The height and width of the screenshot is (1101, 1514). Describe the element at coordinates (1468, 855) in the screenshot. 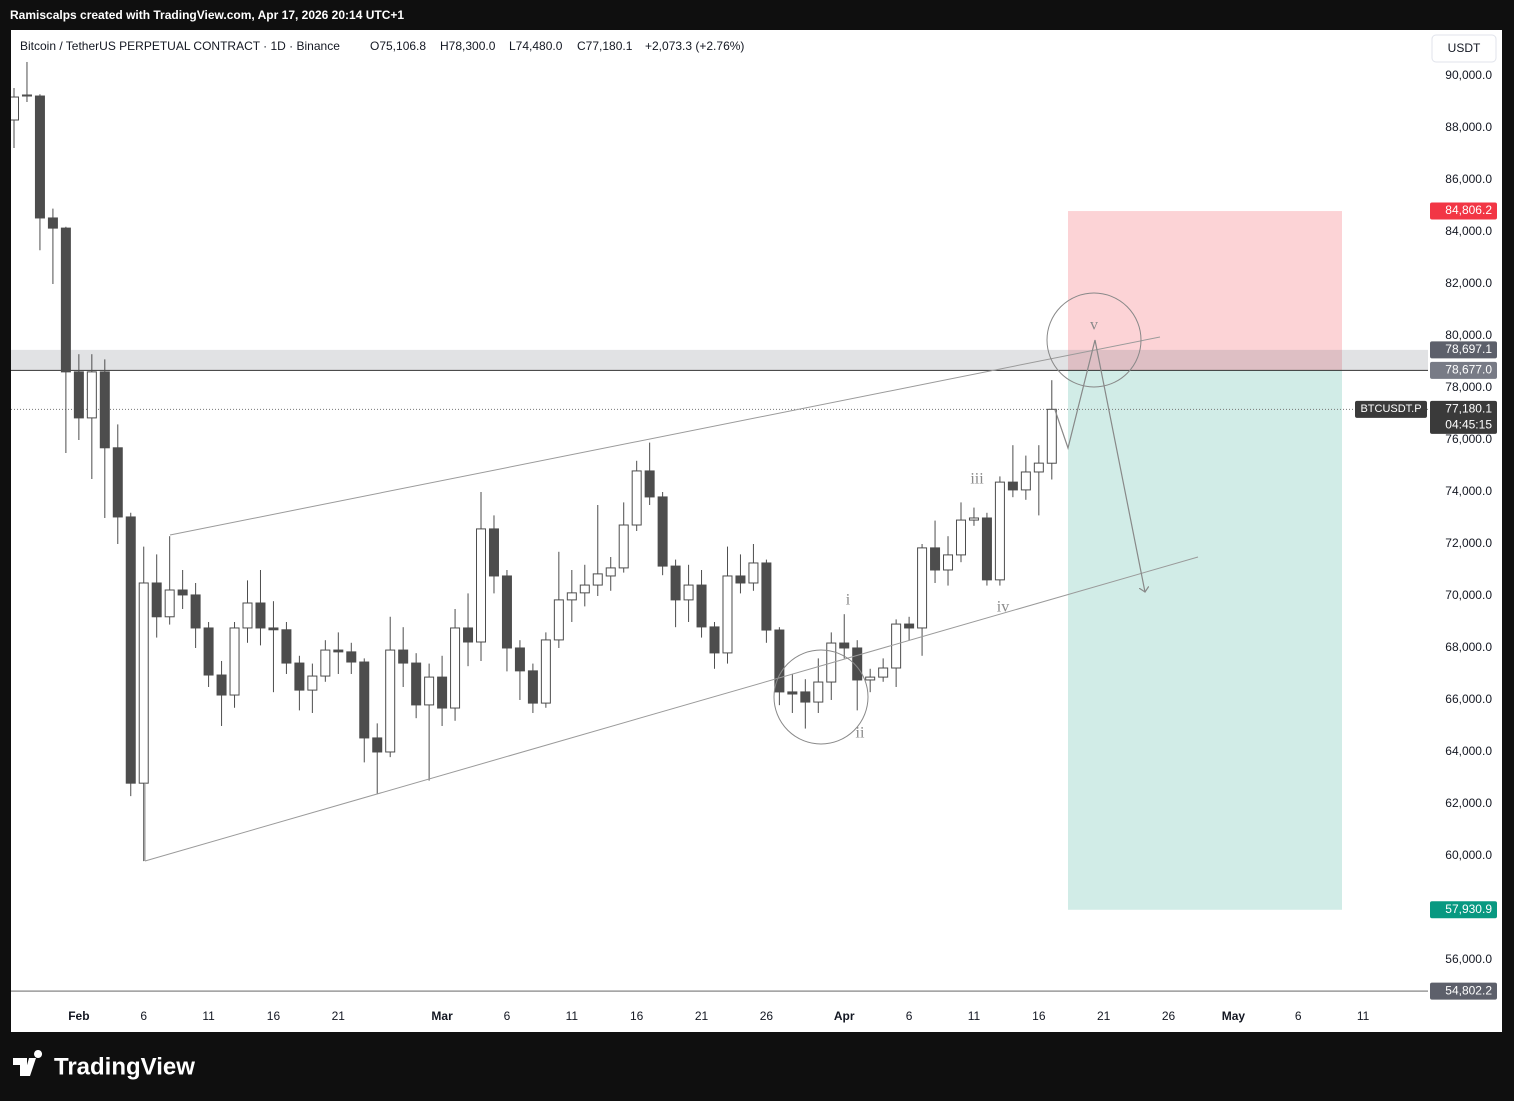

I see `y-tick-label: 60,000.0` at that location.